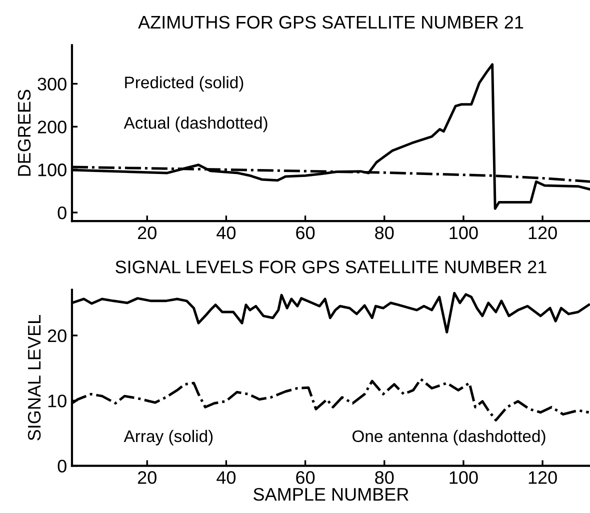 The width and height of the screenshot is (590, 513). What do you see at coordinates (57, 335) in the screenshot?
I see `y-tick-label: 20` at bounding box center [57, 335].